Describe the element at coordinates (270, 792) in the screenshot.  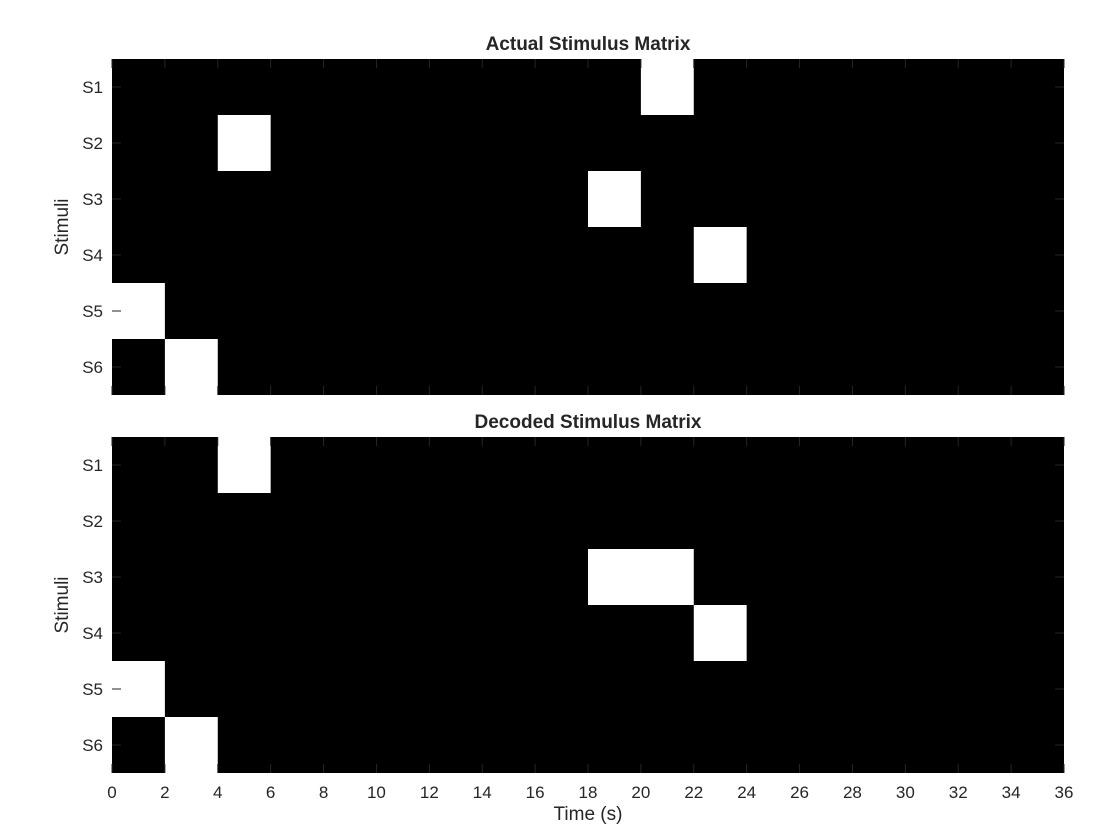
I see `x-tick-label-6: 6` at that location.